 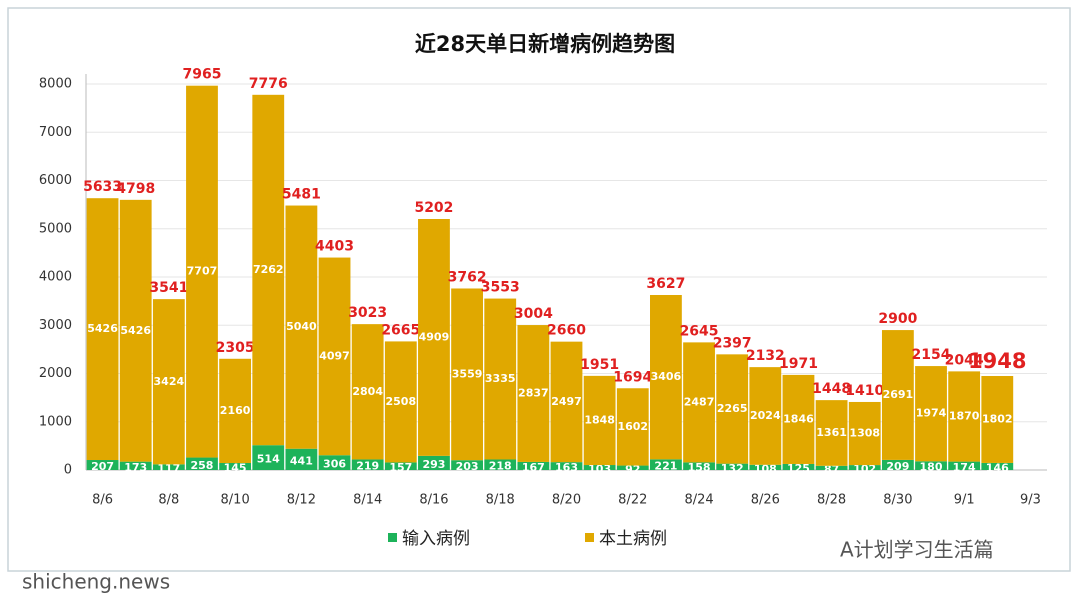 What do you see at coordinates (55, 180) in the screenshot?
I see `y-tick-label: 6000` at bounding box center [55, 180].